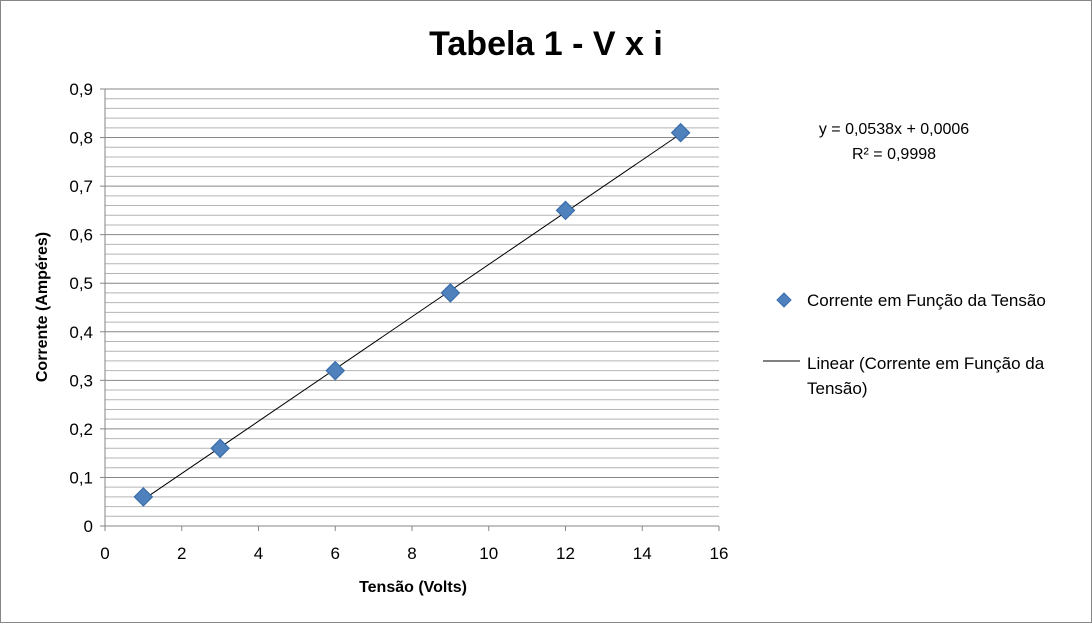 The width and height of the screenshot is (1092, 623). I want to click on y-tick-label: 0,5, so click(81, 283).